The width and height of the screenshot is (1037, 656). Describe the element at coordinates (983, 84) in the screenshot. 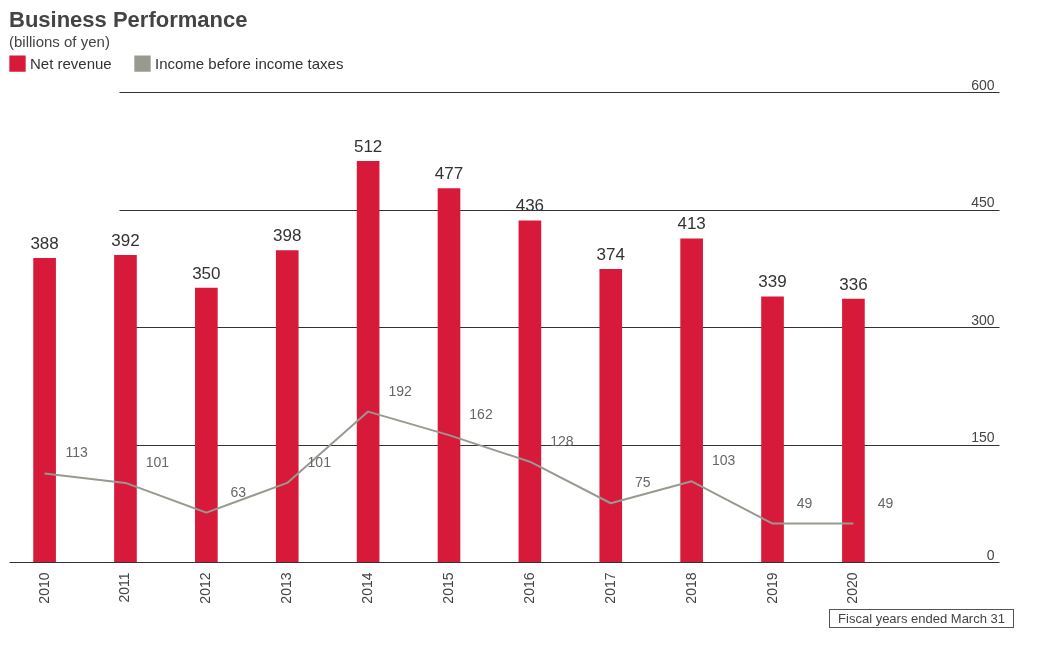

I see `y-tick-label: 600` at that location.